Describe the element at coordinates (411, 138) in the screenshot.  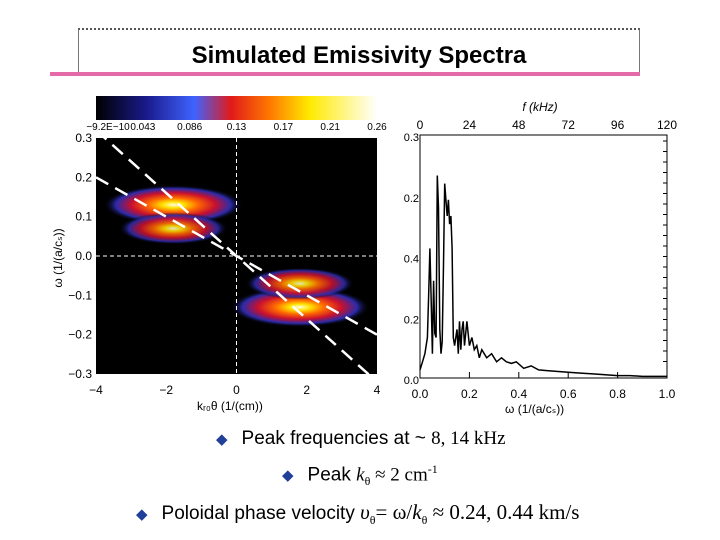
I see `spectrum-y-tick-label: 0.3` at that location.